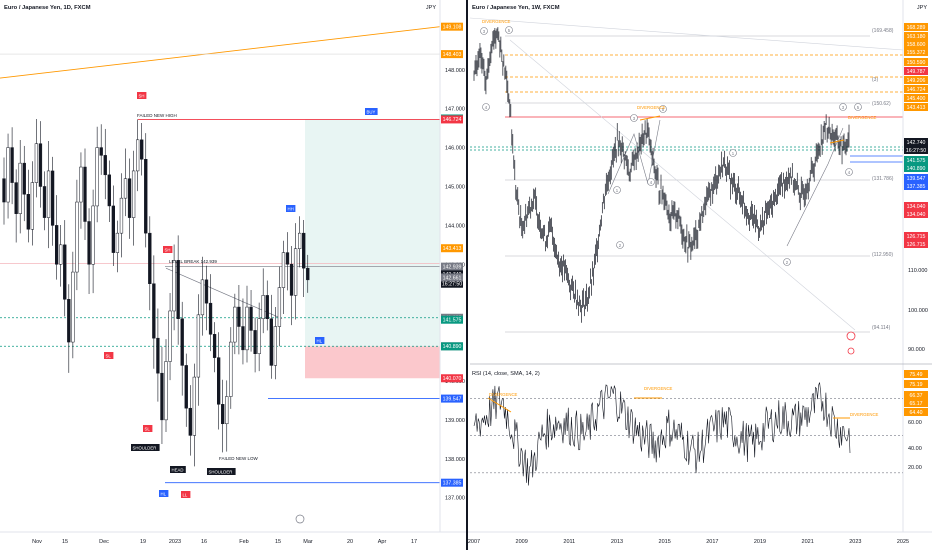 The height and width of the screenshot is (550, 932). What do you see at coordinates (185, 494) in the screenshot?
I see `ll-tag: LL` at bounding box center [185, 494].